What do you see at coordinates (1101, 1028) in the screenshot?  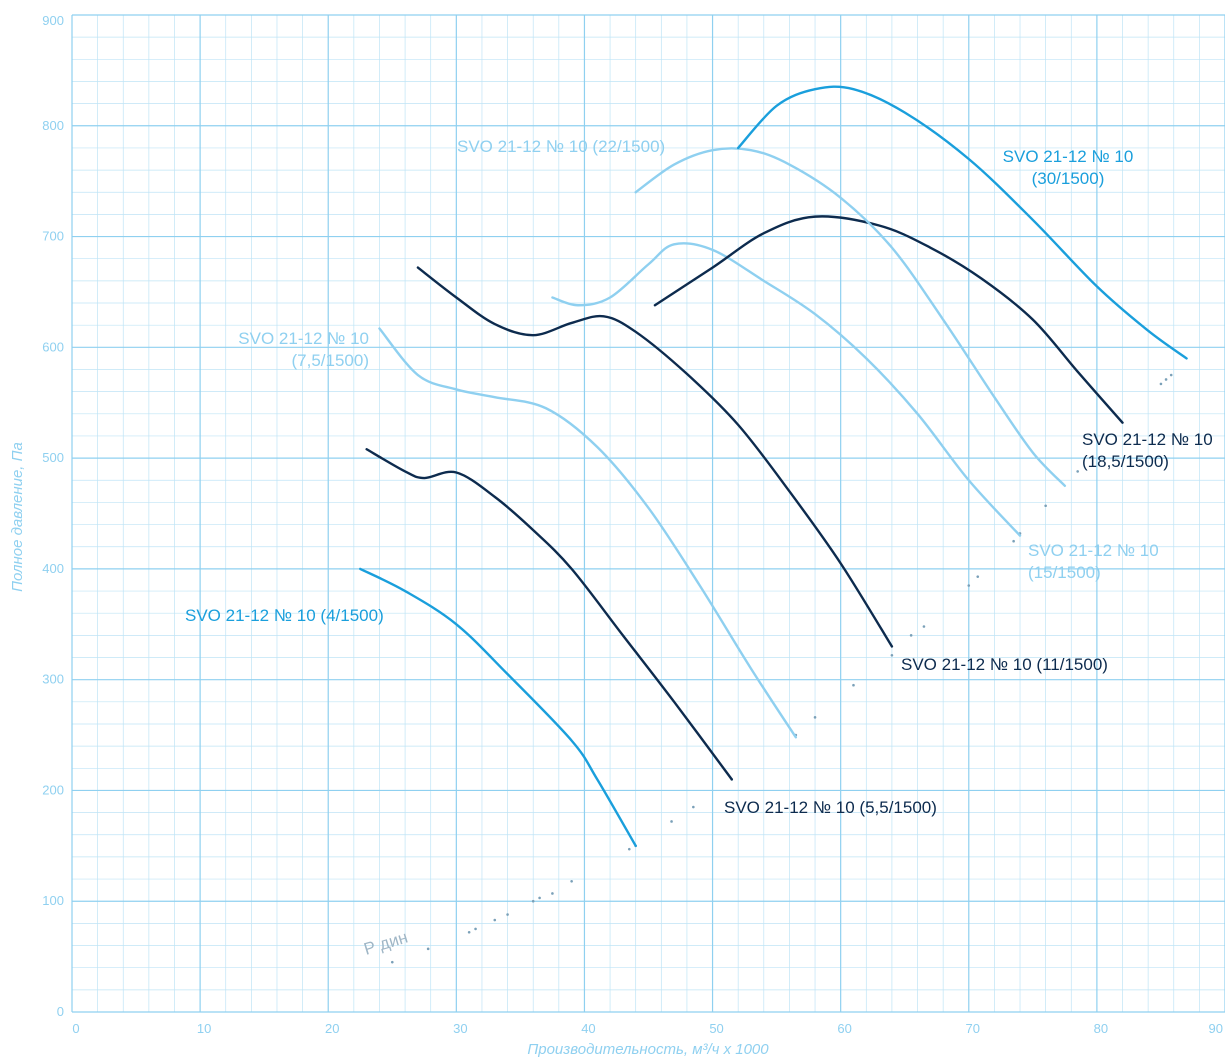 I see `x-tick-label: 80` at bounding box center [1101, 1028].